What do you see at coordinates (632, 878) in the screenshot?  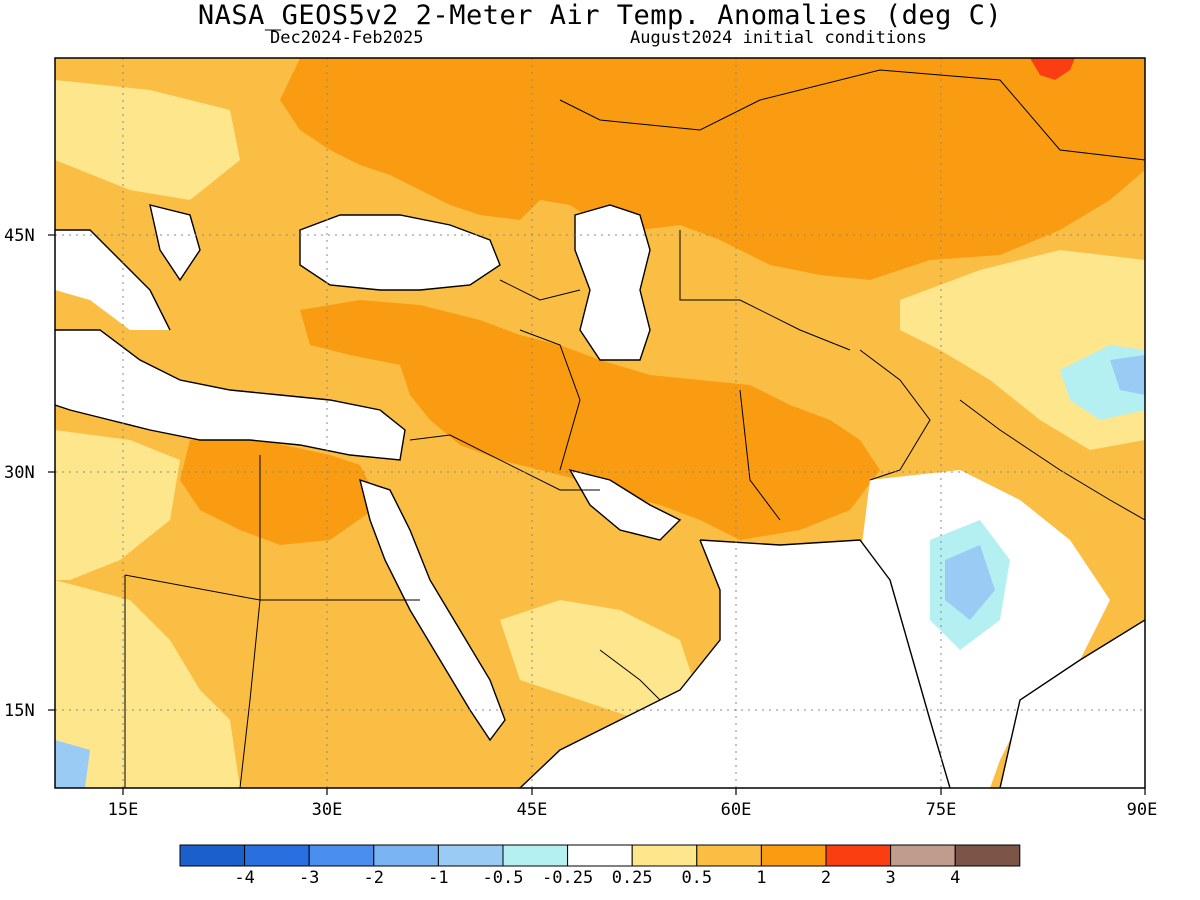 I see `colorbar-label: 0.25` at bounding box center [632, 878].